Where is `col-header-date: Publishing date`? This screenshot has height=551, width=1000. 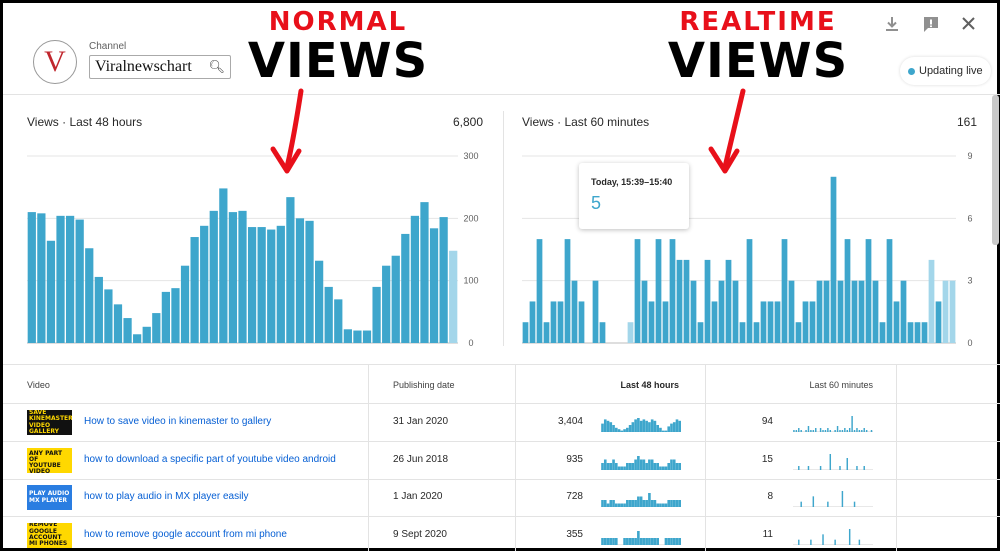 col-header-date: Publishing date is located at coordinates (424, 385).